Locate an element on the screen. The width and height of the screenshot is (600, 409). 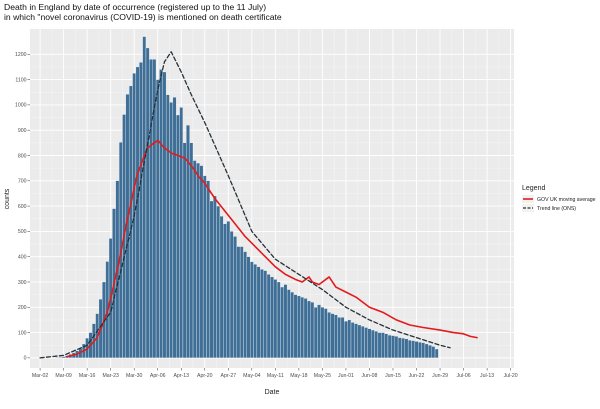
y-axis-label: counts is located at coordinates (7, 198).